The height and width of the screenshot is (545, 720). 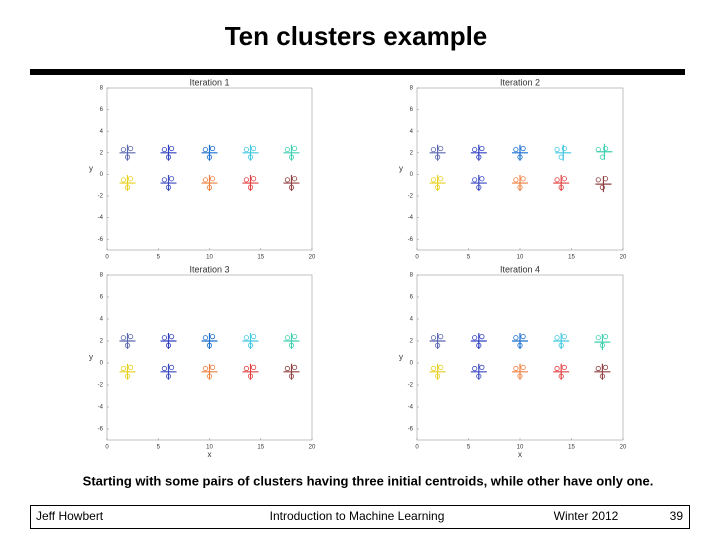 I want to click on x-tick-label: 15, so click(x=571, y=448).